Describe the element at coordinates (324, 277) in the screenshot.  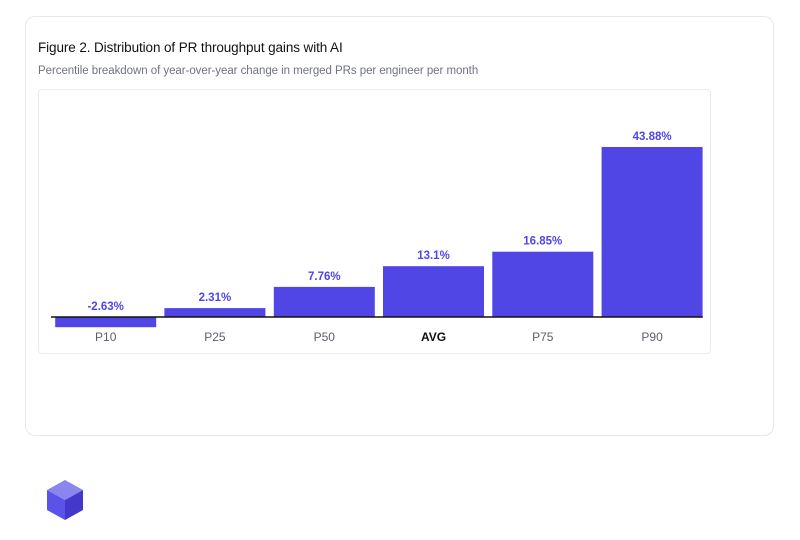
I see `data-label: 7.76%` at that location.